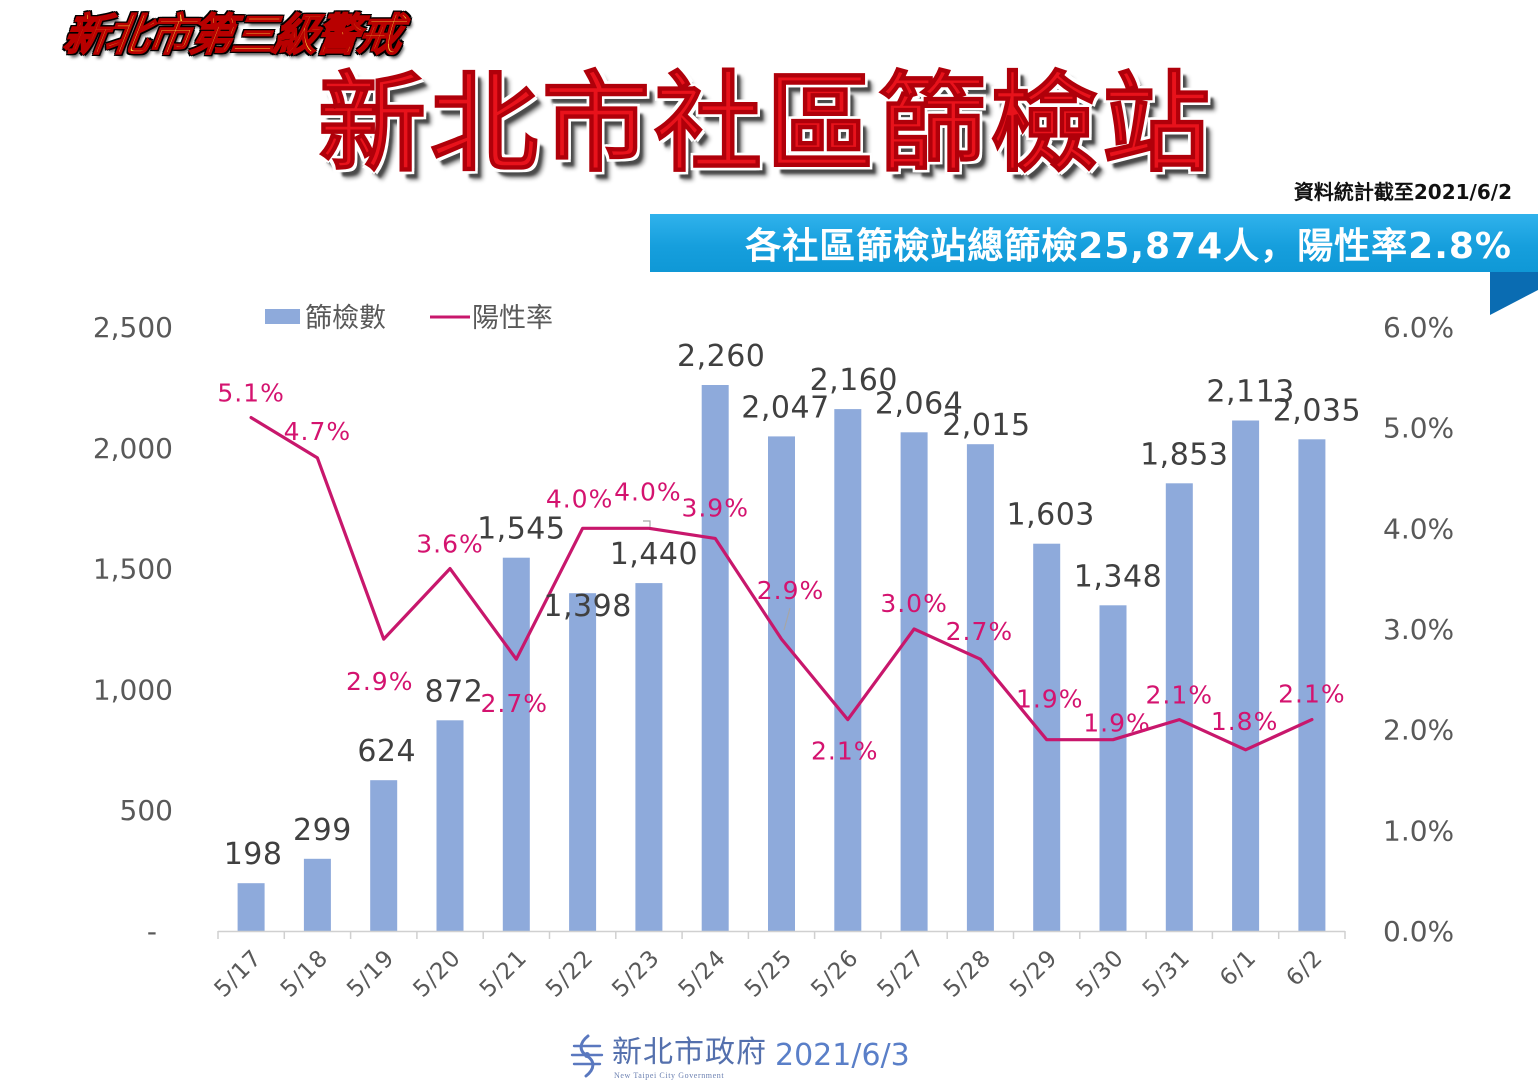 This screenshot has width=1538, height=1088. Describe the element at coordinates (253, 854) in the screenshot. I see `bar-value-label: 198` at that location.